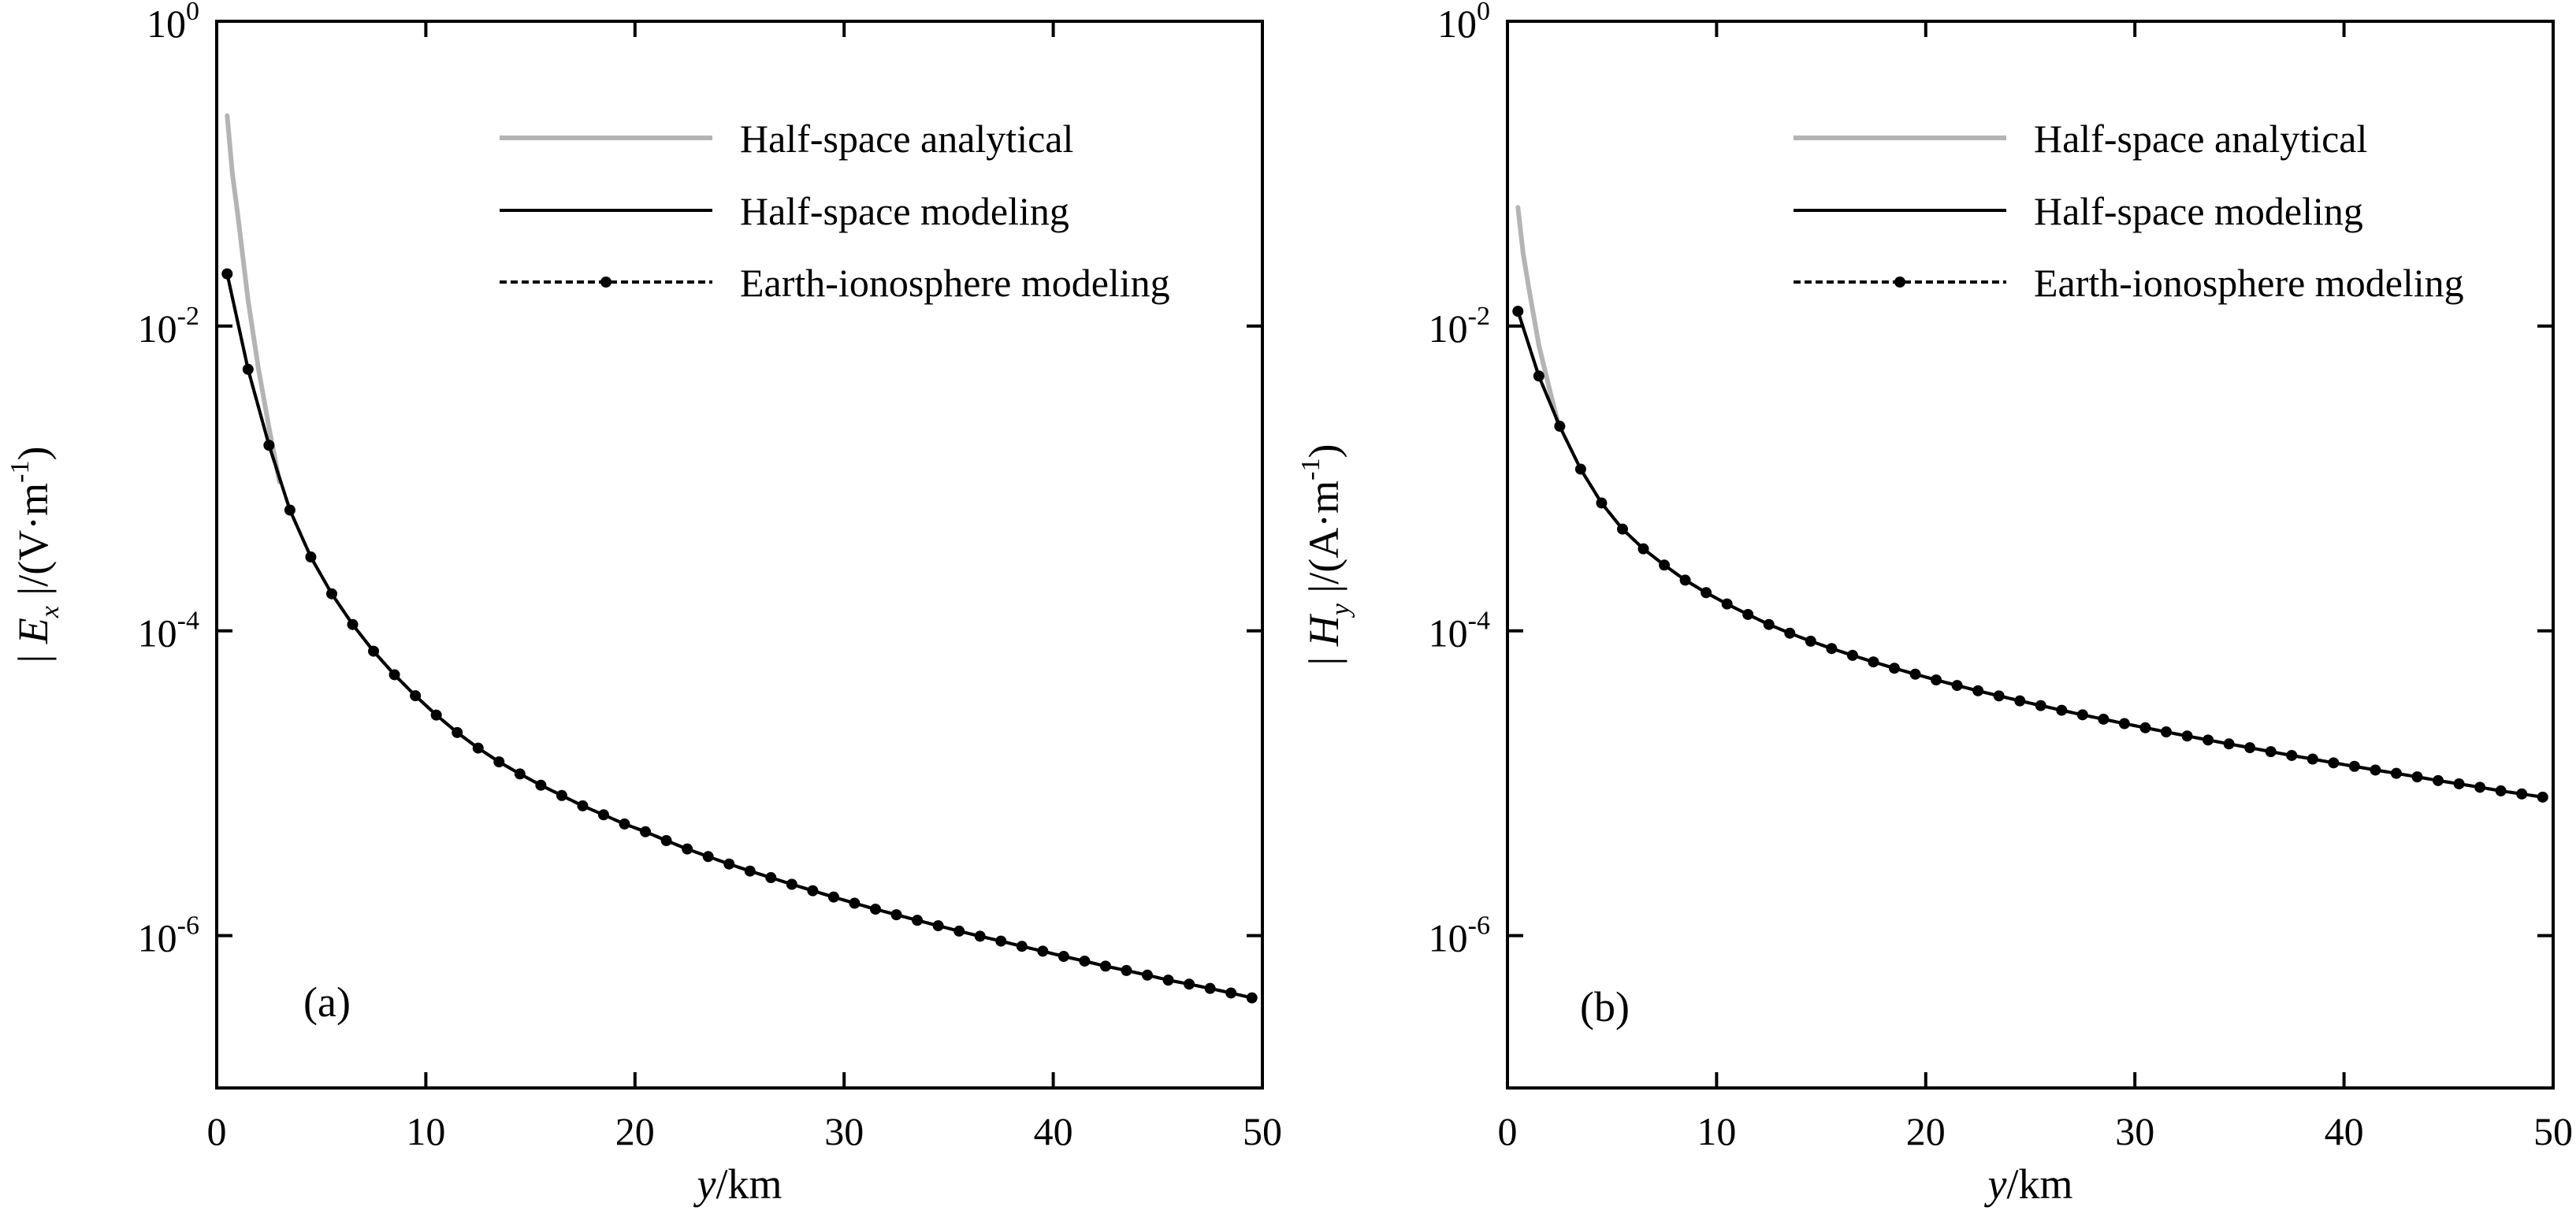  Describe the element at coordinates (605, 282) in the screenshot. I see `legend-marker` at that location.